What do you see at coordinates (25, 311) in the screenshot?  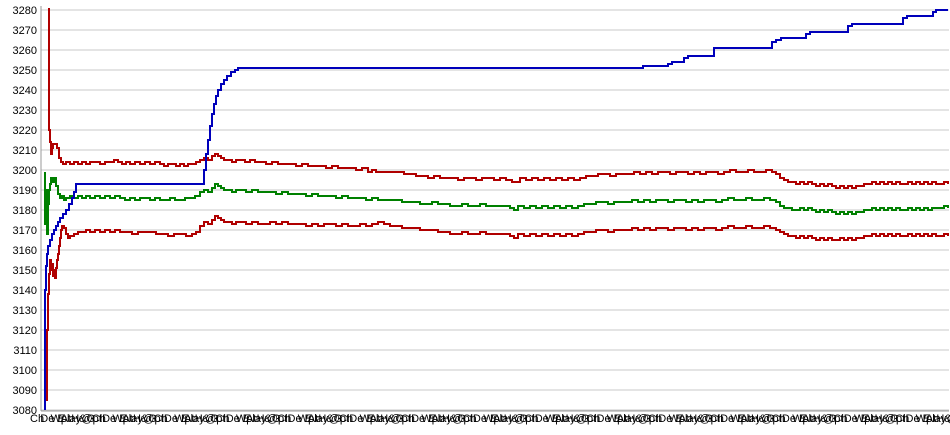 I see `y-tick-label: 3130` at bounding box center [25, 311].